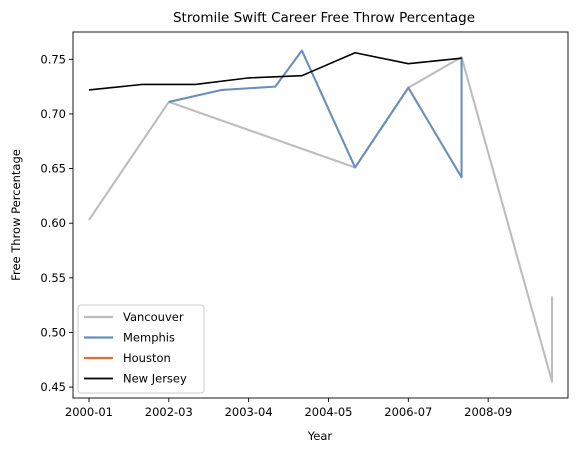 The height and width of the screenshot is (457, 579). What do you see at coordinates (149, 338) in the screenshot?
I see `legend-label-memphis: Memphis` at bounding box center [149, 338].